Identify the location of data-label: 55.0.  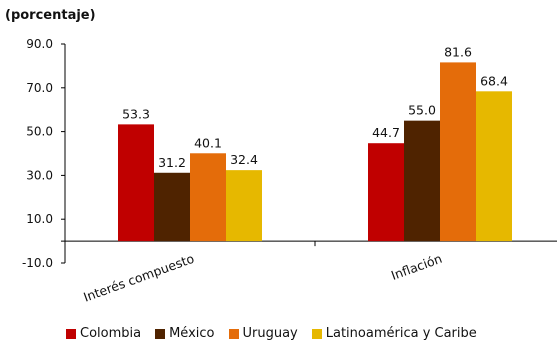
(422, 110).